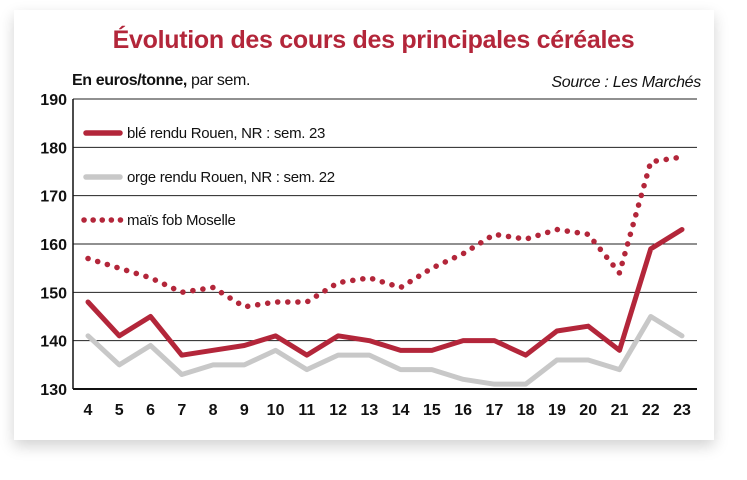  I want to click on source-label: Source : Les Marchés, so click(626, 82).